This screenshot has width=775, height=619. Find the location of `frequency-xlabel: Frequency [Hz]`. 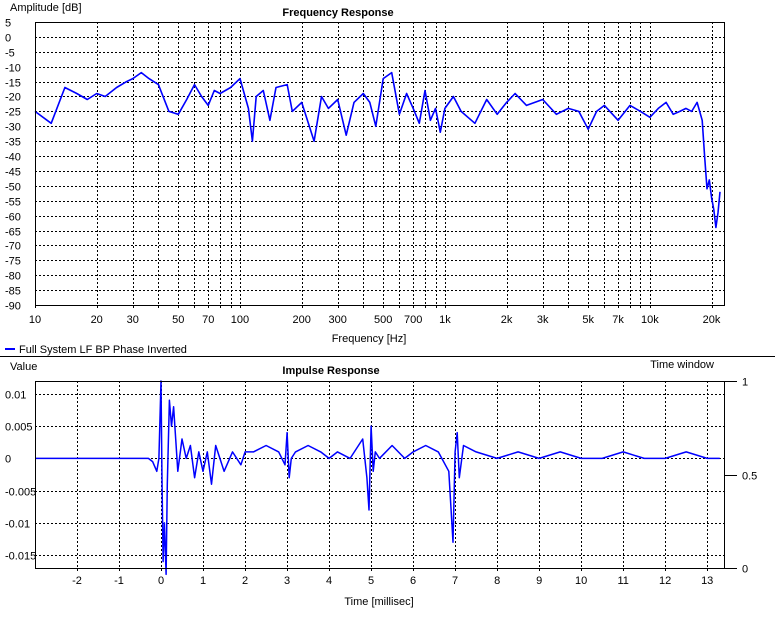

frequency-xlabel: Frequency [Hz] is located at coordinates (369, 339).